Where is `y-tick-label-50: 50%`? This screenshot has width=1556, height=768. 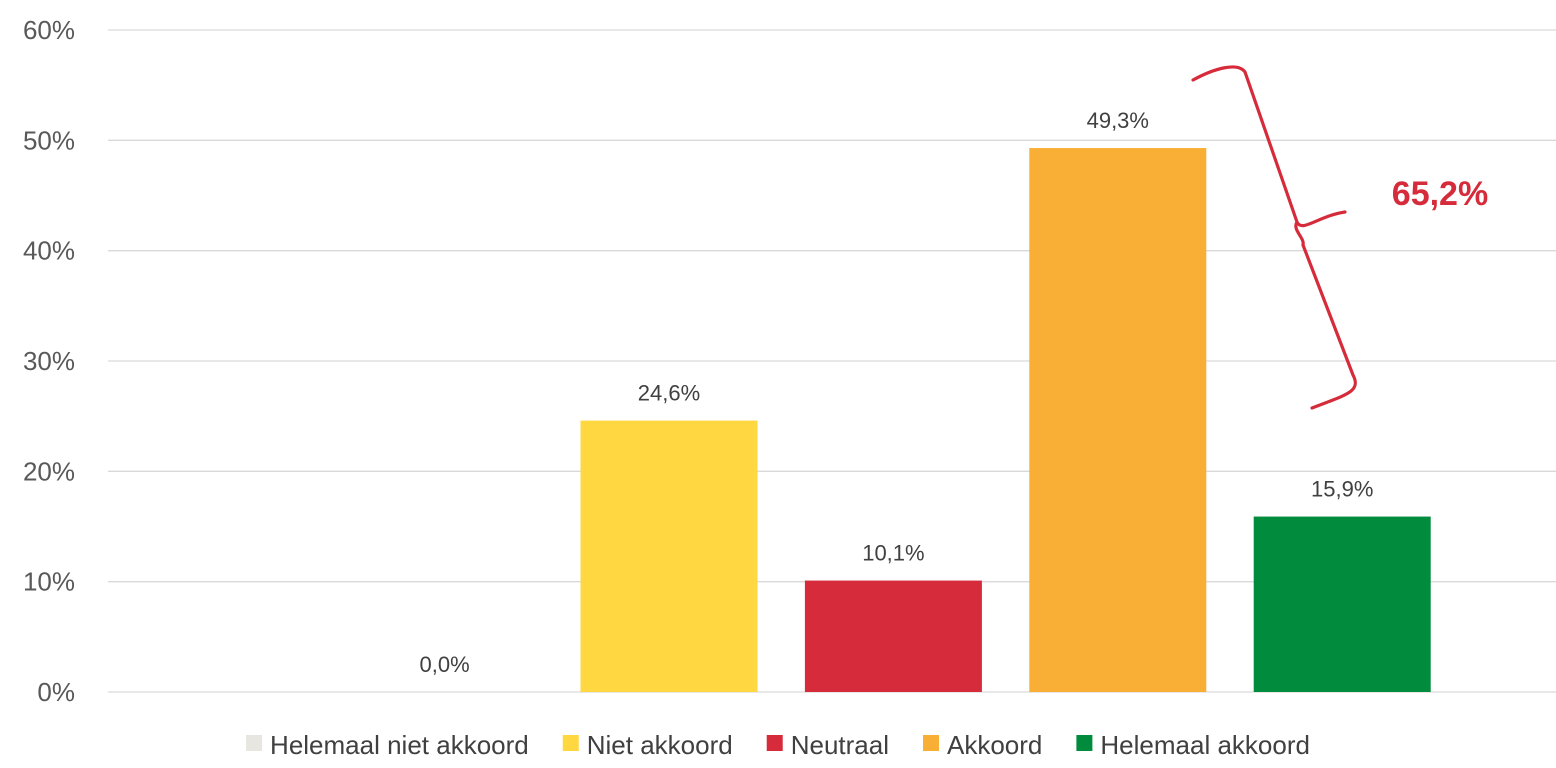
y-tick-label-50: 50% is located at coordinates (49, 140).